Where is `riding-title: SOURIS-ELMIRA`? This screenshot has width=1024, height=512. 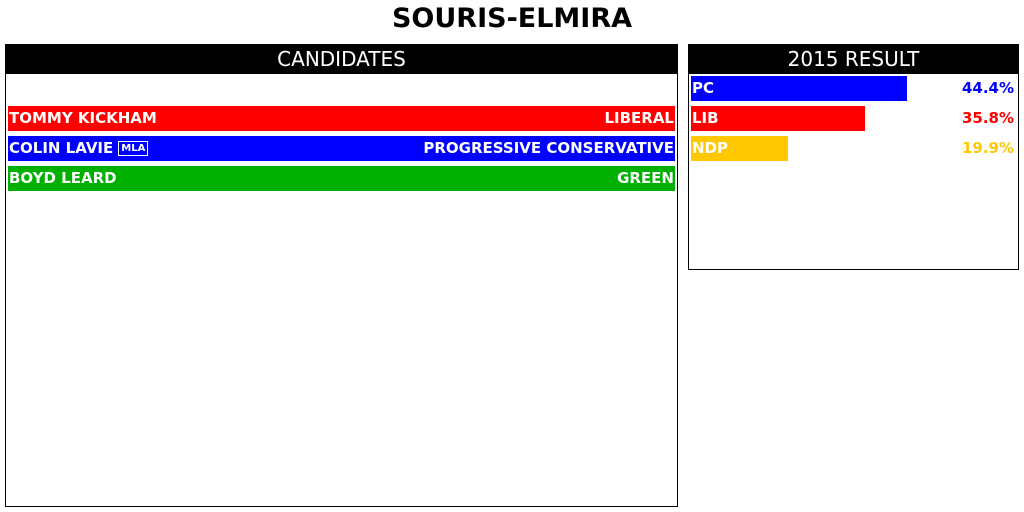 riding-title: SOURIS-ELMIRA is located at coordinates (512, 18).